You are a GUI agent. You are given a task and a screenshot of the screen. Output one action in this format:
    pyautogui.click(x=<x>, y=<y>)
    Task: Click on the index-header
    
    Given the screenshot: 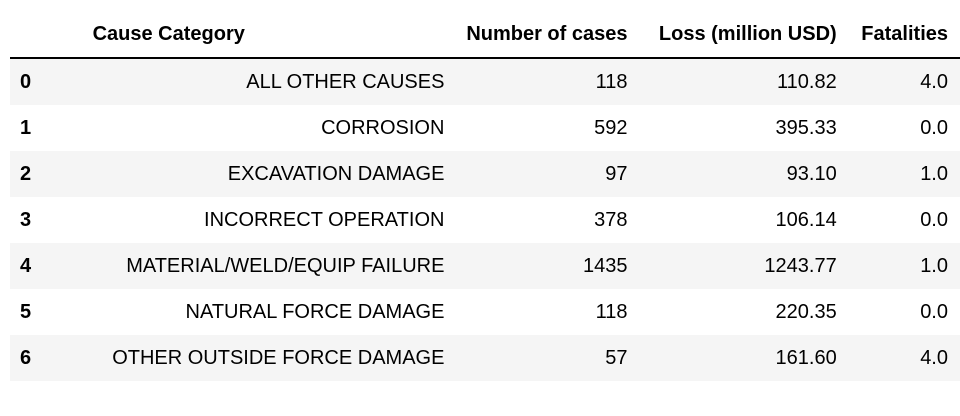 What is the action you would take?
    pyautogui.click(x=29, y=35)
    